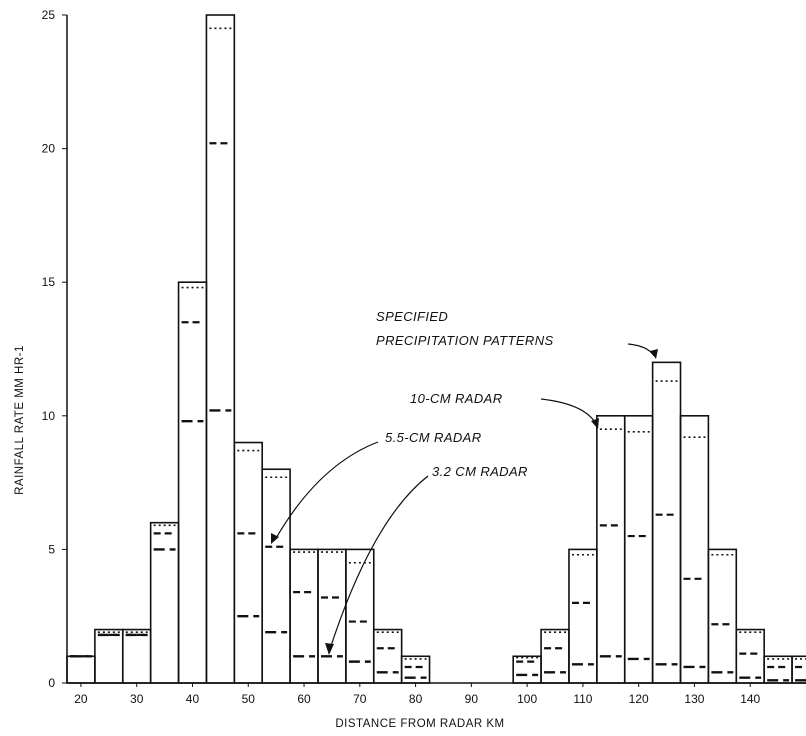  What do you see at coordinates (49, 15) in the screenshot?
I see `y-tick-label-25: 25` at bounding box center [49, 15].